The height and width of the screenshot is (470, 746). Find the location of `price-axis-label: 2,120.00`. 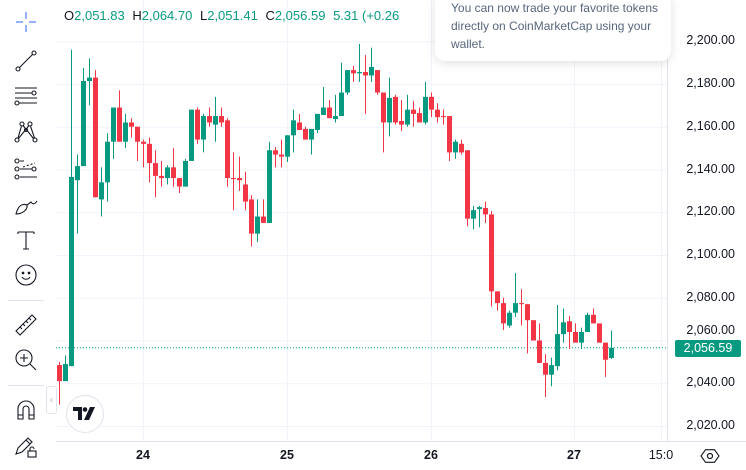

price-axis-label: 2,120.00 is located at coordinates (710, 211).